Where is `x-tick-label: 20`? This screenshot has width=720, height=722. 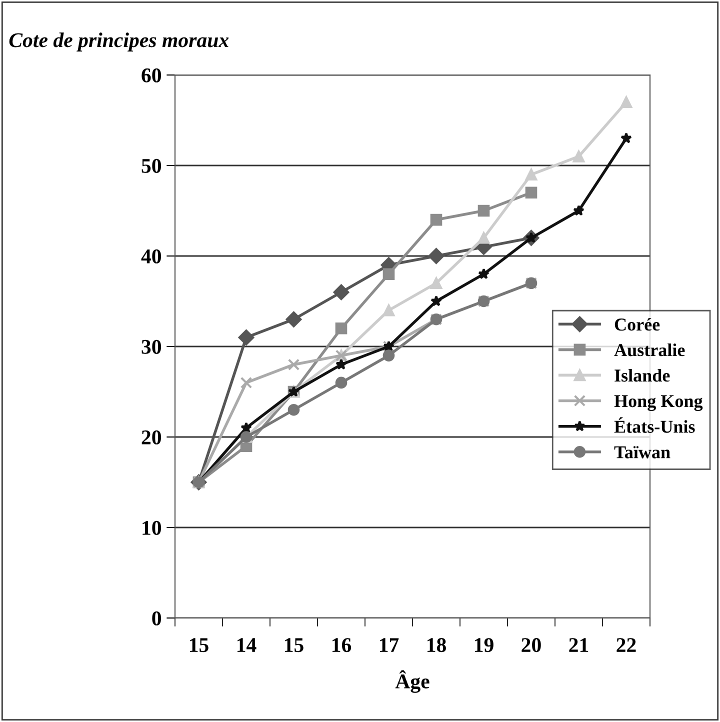 x-tick-label: 20 is located at coordinates (531, 645).